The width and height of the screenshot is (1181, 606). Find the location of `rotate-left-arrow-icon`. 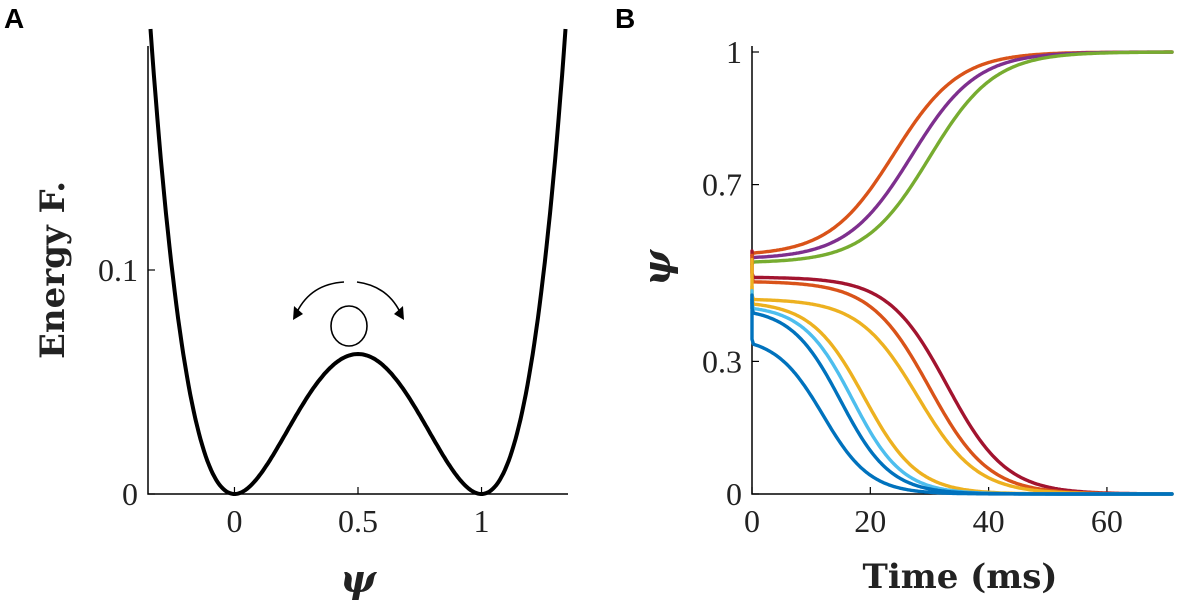

rotate-left-arrow-icon is located at coordinates (320, 297).